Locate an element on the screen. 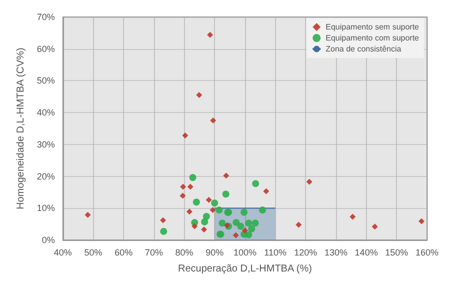 This screenshot has width=450, height=291. y-tick-label: 40% is located at coordinates (45, 113).